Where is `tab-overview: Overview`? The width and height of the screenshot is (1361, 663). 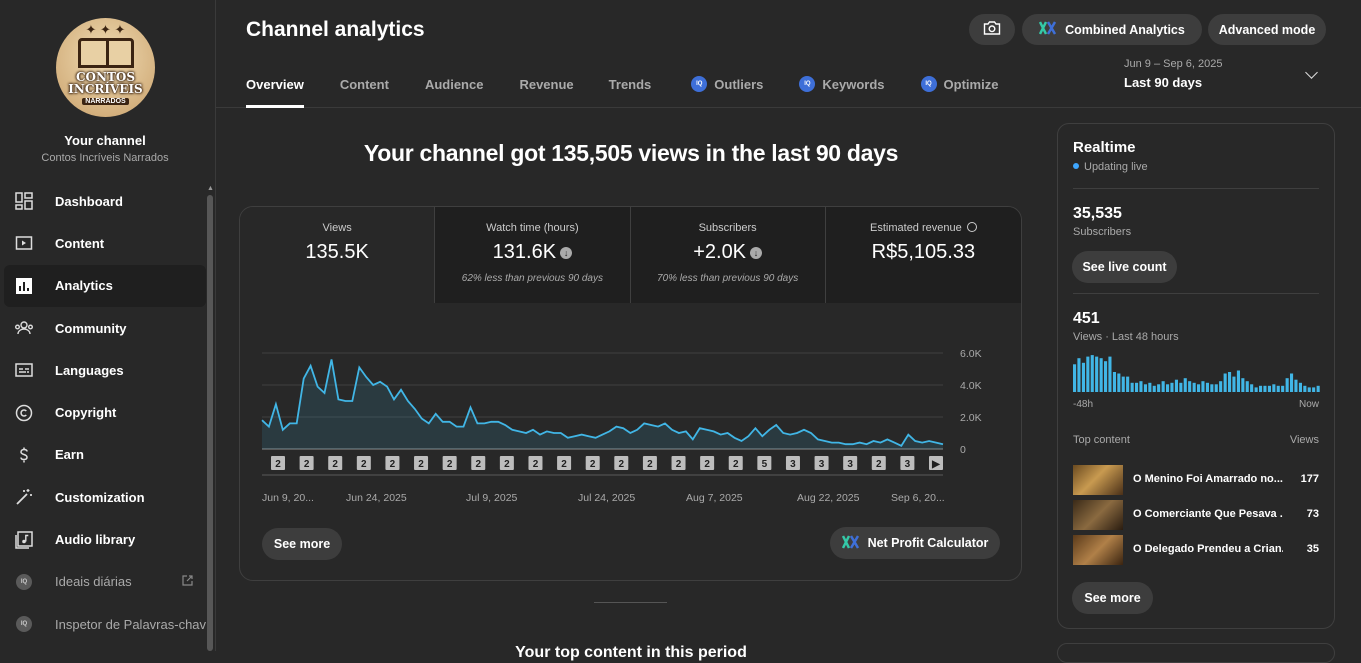
tab-overview: Overview is located at coordinates (275, 92).